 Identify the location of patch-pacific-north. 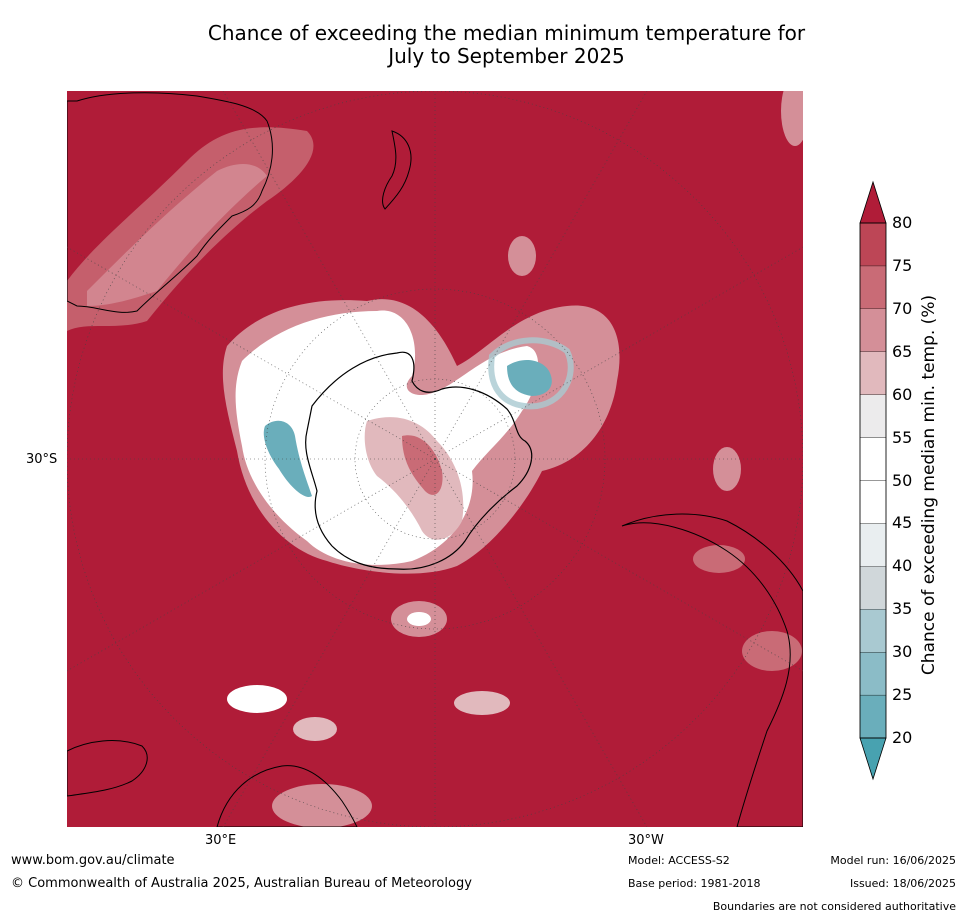
(522, 256).